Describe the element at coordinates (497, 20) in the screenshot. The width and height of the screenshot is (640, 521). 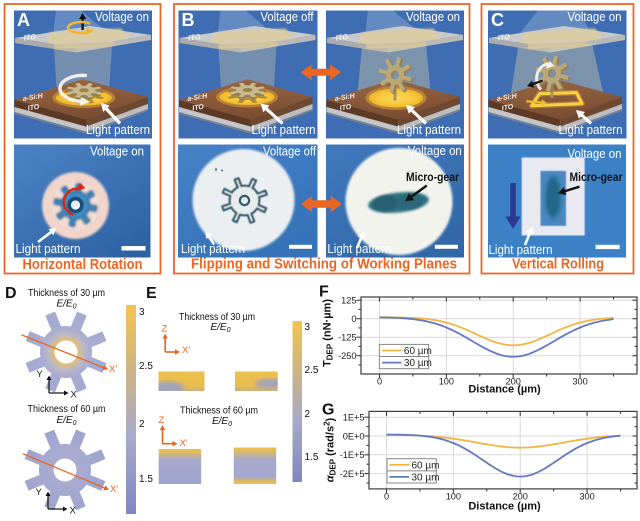
I see `svg-text: C` at that location.